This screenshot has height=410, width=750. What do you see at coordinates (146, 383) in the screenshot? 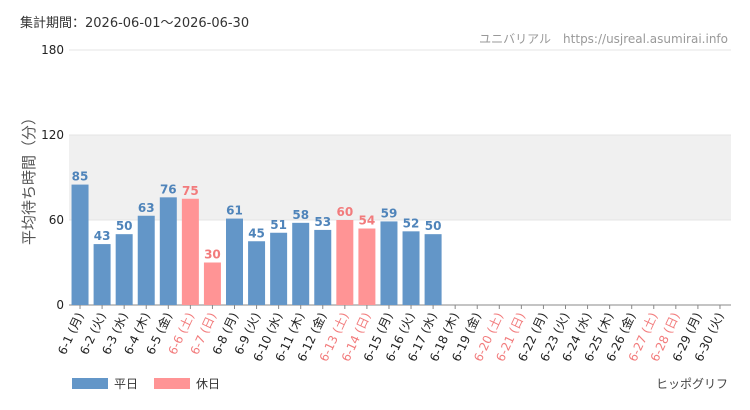
I see `legend: 平日 休日` at bounding box center [146, 383].